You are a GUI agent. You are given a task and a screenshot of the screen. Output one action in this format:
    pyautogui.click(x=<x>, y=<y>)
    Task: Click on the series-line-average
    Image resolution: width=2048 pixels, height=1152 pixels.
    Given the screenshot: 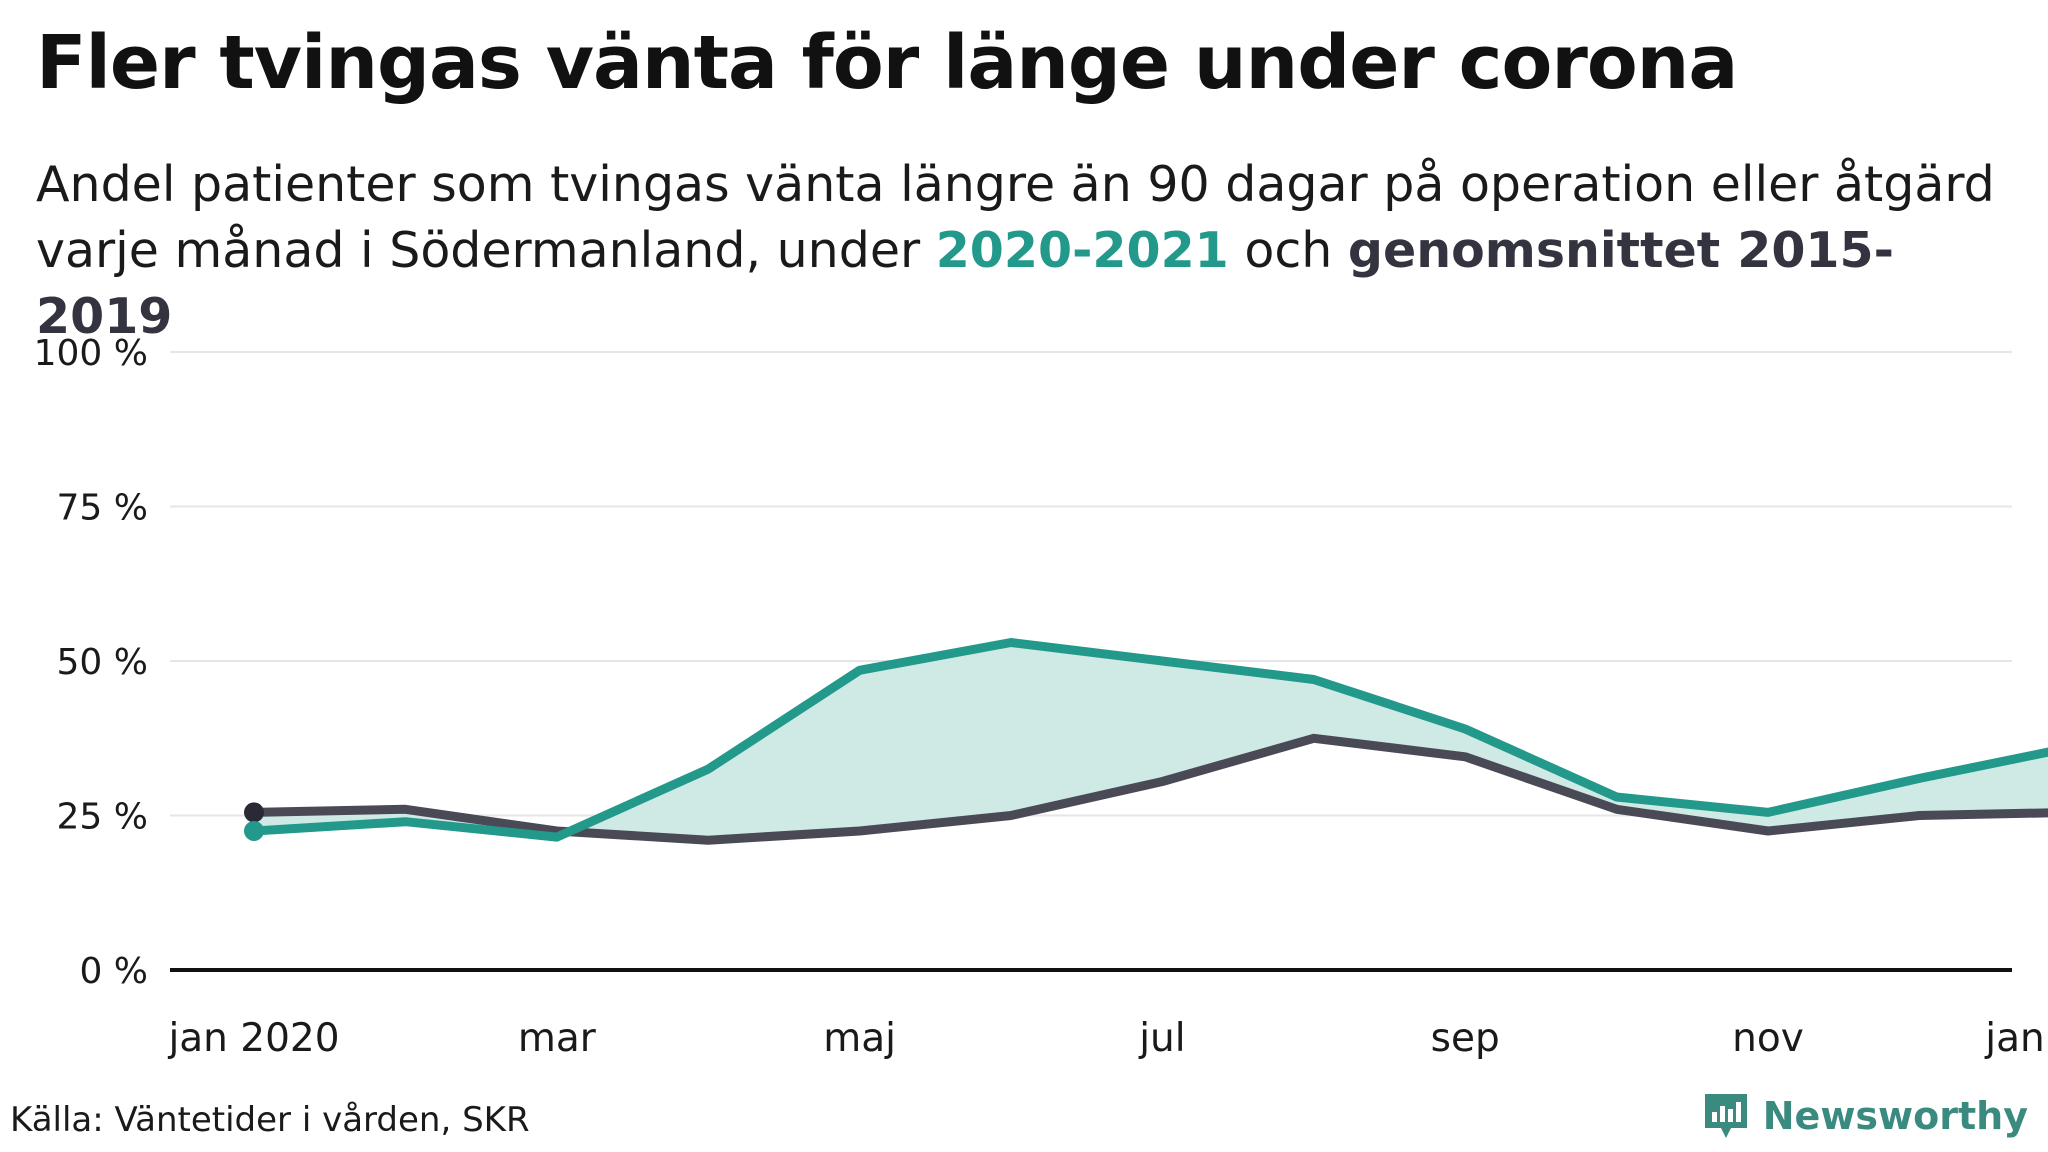 What is the action you would take?
    pyautogui.click(x=1148, y=789)
    